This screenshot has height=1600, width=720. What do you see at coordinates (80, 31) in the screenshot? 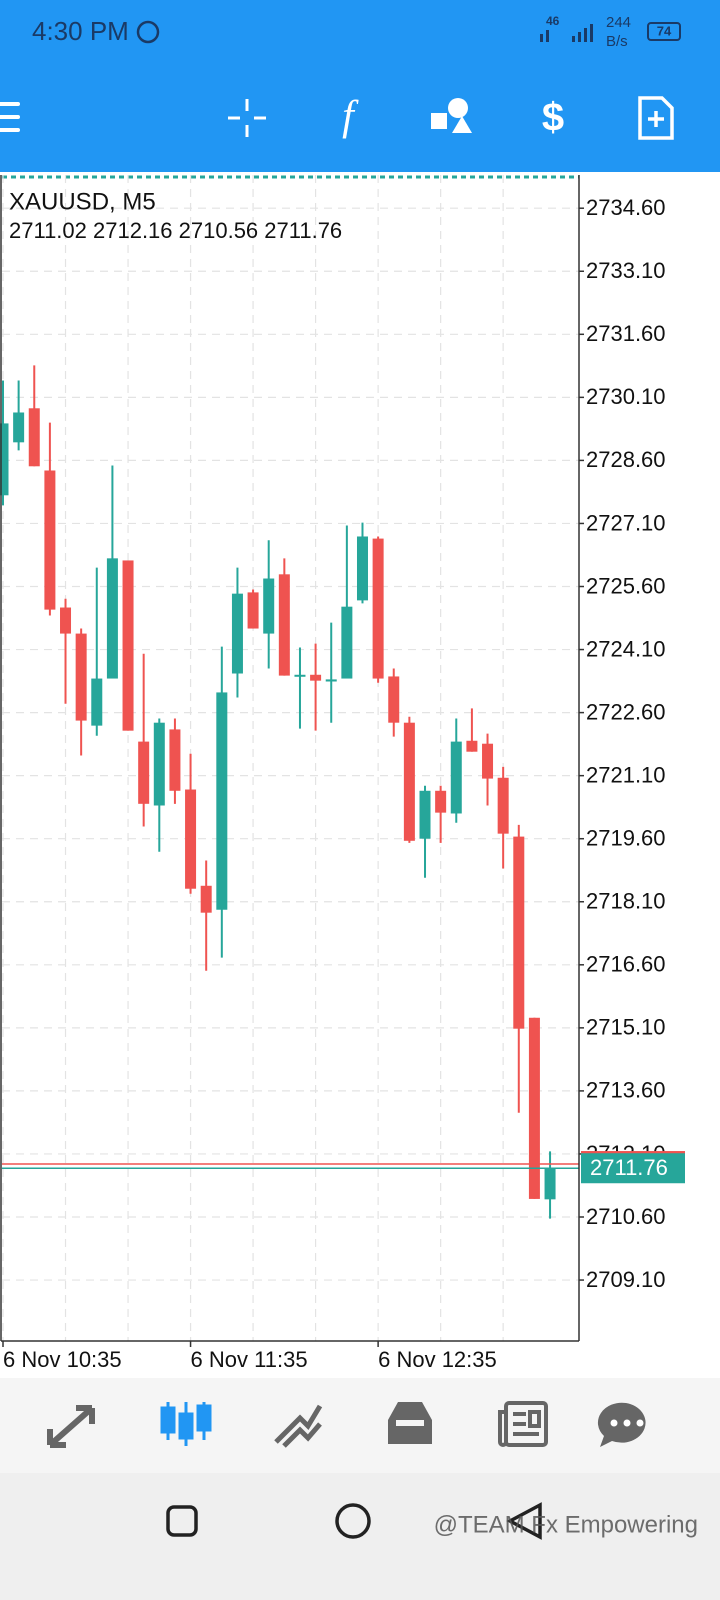
I see `status-time: 4:30 PM` at bounding box center [80, 31].